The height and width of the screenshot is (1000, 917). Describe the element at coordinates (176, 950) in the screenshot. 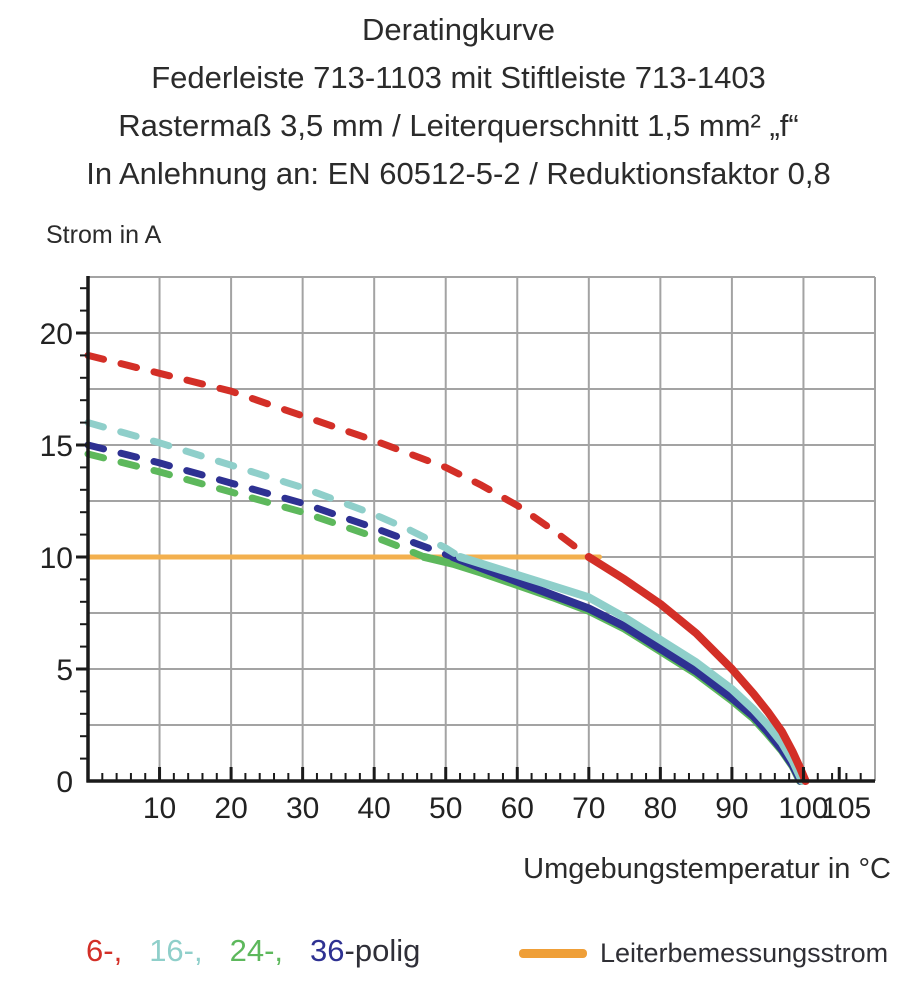

I see `legend-pole-item: 16-,` at that location.